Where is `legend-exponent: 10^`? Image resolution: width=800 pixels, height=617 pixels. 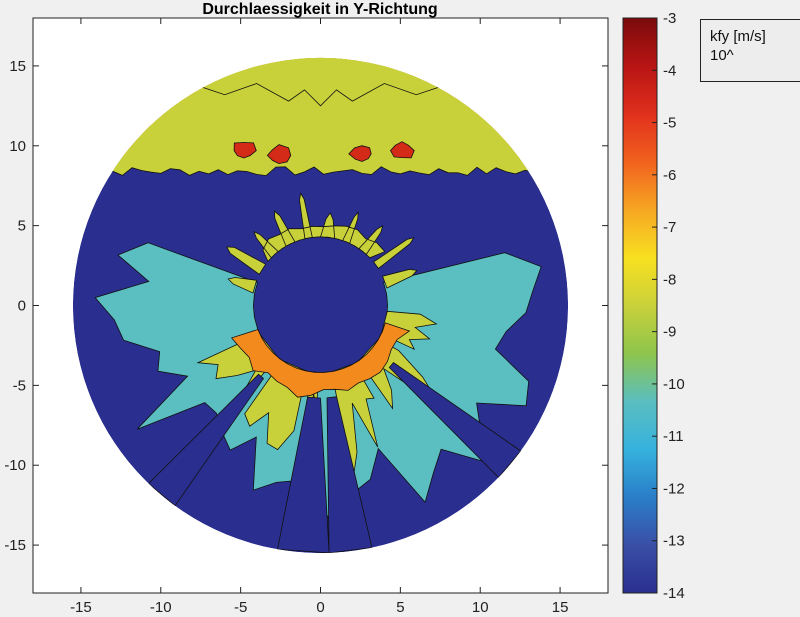
legend-exponent: 10^ is located at coordinates (722, 55).